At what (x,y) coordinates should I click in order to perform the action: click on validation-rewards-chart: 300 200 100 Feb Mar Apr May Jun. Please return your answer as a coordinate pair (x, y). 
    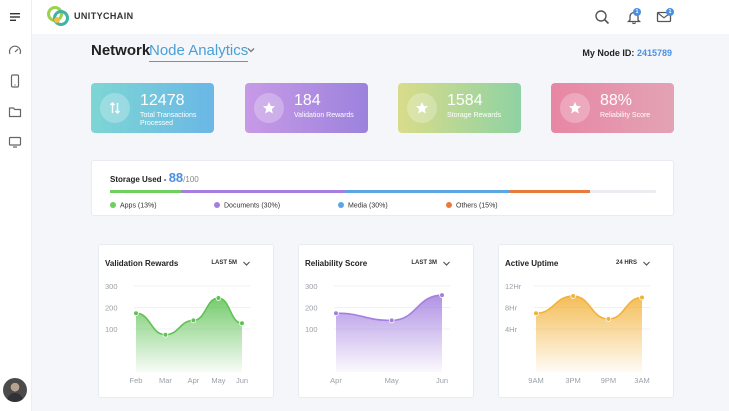
    Looking at the image, I should click on (177, 333).